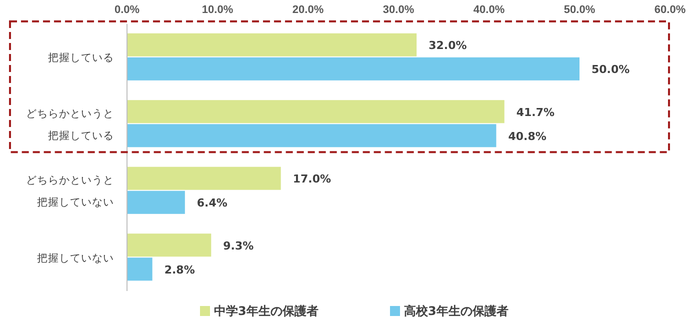 Image resolution: width=700 pixels, height=325 pixels. I want to click on x-tick-label: 40.0%, so click(489, 10).